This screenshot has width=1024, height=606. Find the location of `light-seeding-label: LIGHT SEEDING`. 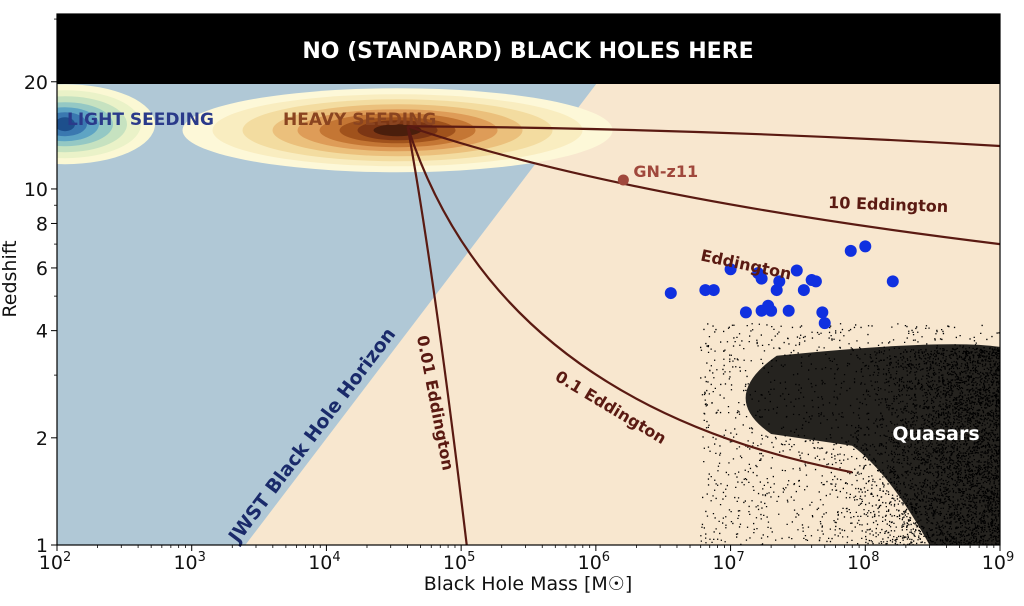

light-seeding-label: LIGHT SEEDING is located at coordinates (140, 120).